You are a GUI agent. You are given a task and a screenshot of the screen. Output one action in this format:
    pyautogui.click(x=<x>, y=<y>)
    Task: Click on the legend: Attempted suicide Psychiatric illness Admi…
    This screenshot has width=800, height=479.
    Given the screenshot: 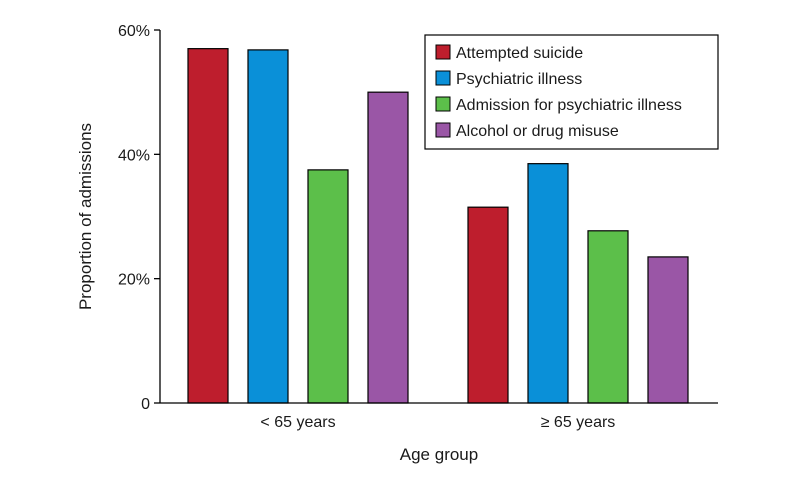 What is the action you would take?
    pyautogui.click(x=571, y=92)
    